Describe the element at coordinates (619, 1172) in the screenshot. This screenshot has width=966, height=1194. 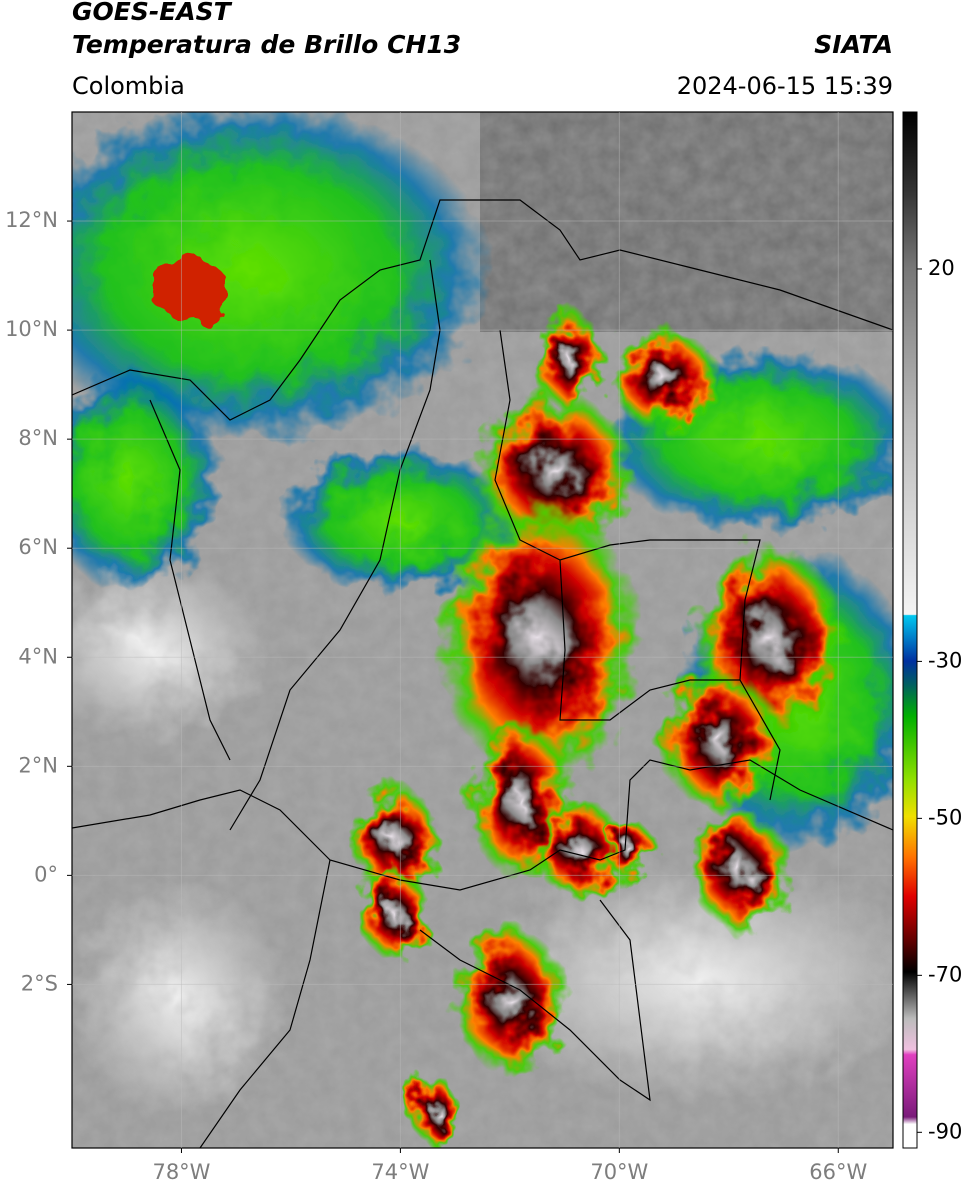
I see `x-tick-label: 70°W` at that location.